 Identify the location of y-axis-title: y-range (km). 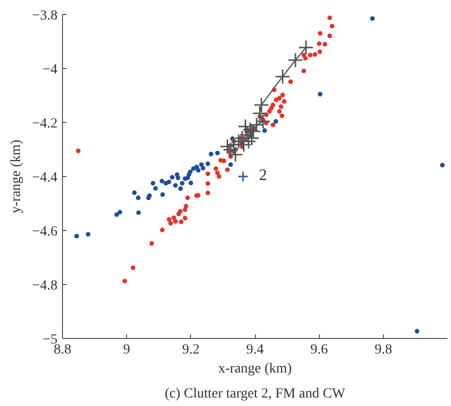
(16, 176).